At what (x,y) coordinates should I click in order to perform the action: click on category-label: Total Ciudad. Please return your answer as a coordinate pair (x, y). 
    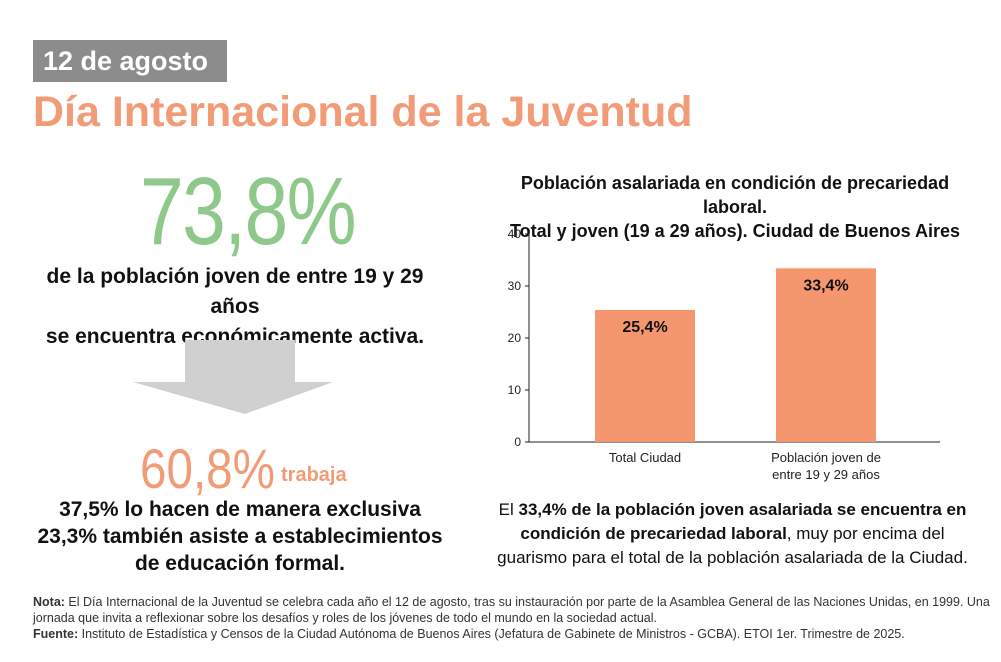
    Looking at the image, I should click on (645, 457).